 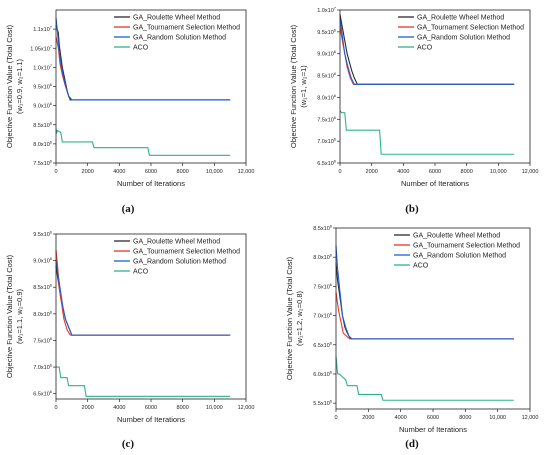 What do you see at coordinates (43, 260) in the screenshot?
I see `y-tick-label: 9.0x10⁶` at bounding box center [43, 260].